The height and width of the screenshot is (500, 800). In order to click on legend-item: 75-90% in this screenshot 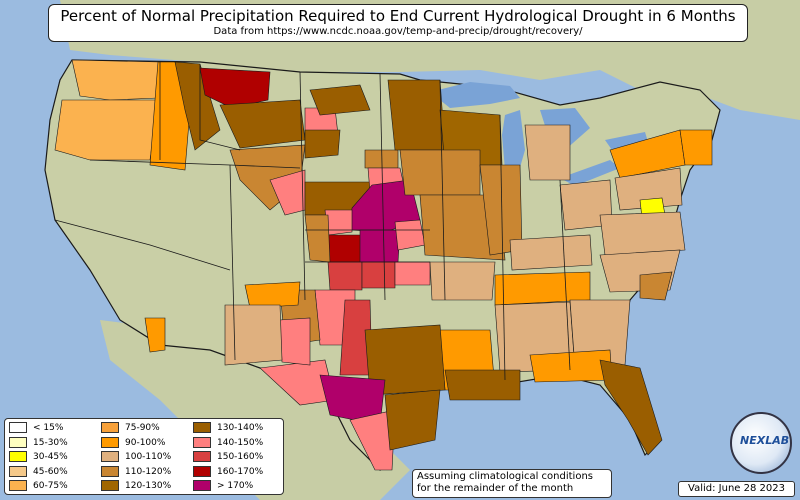, I will do `click(130, 429)`.